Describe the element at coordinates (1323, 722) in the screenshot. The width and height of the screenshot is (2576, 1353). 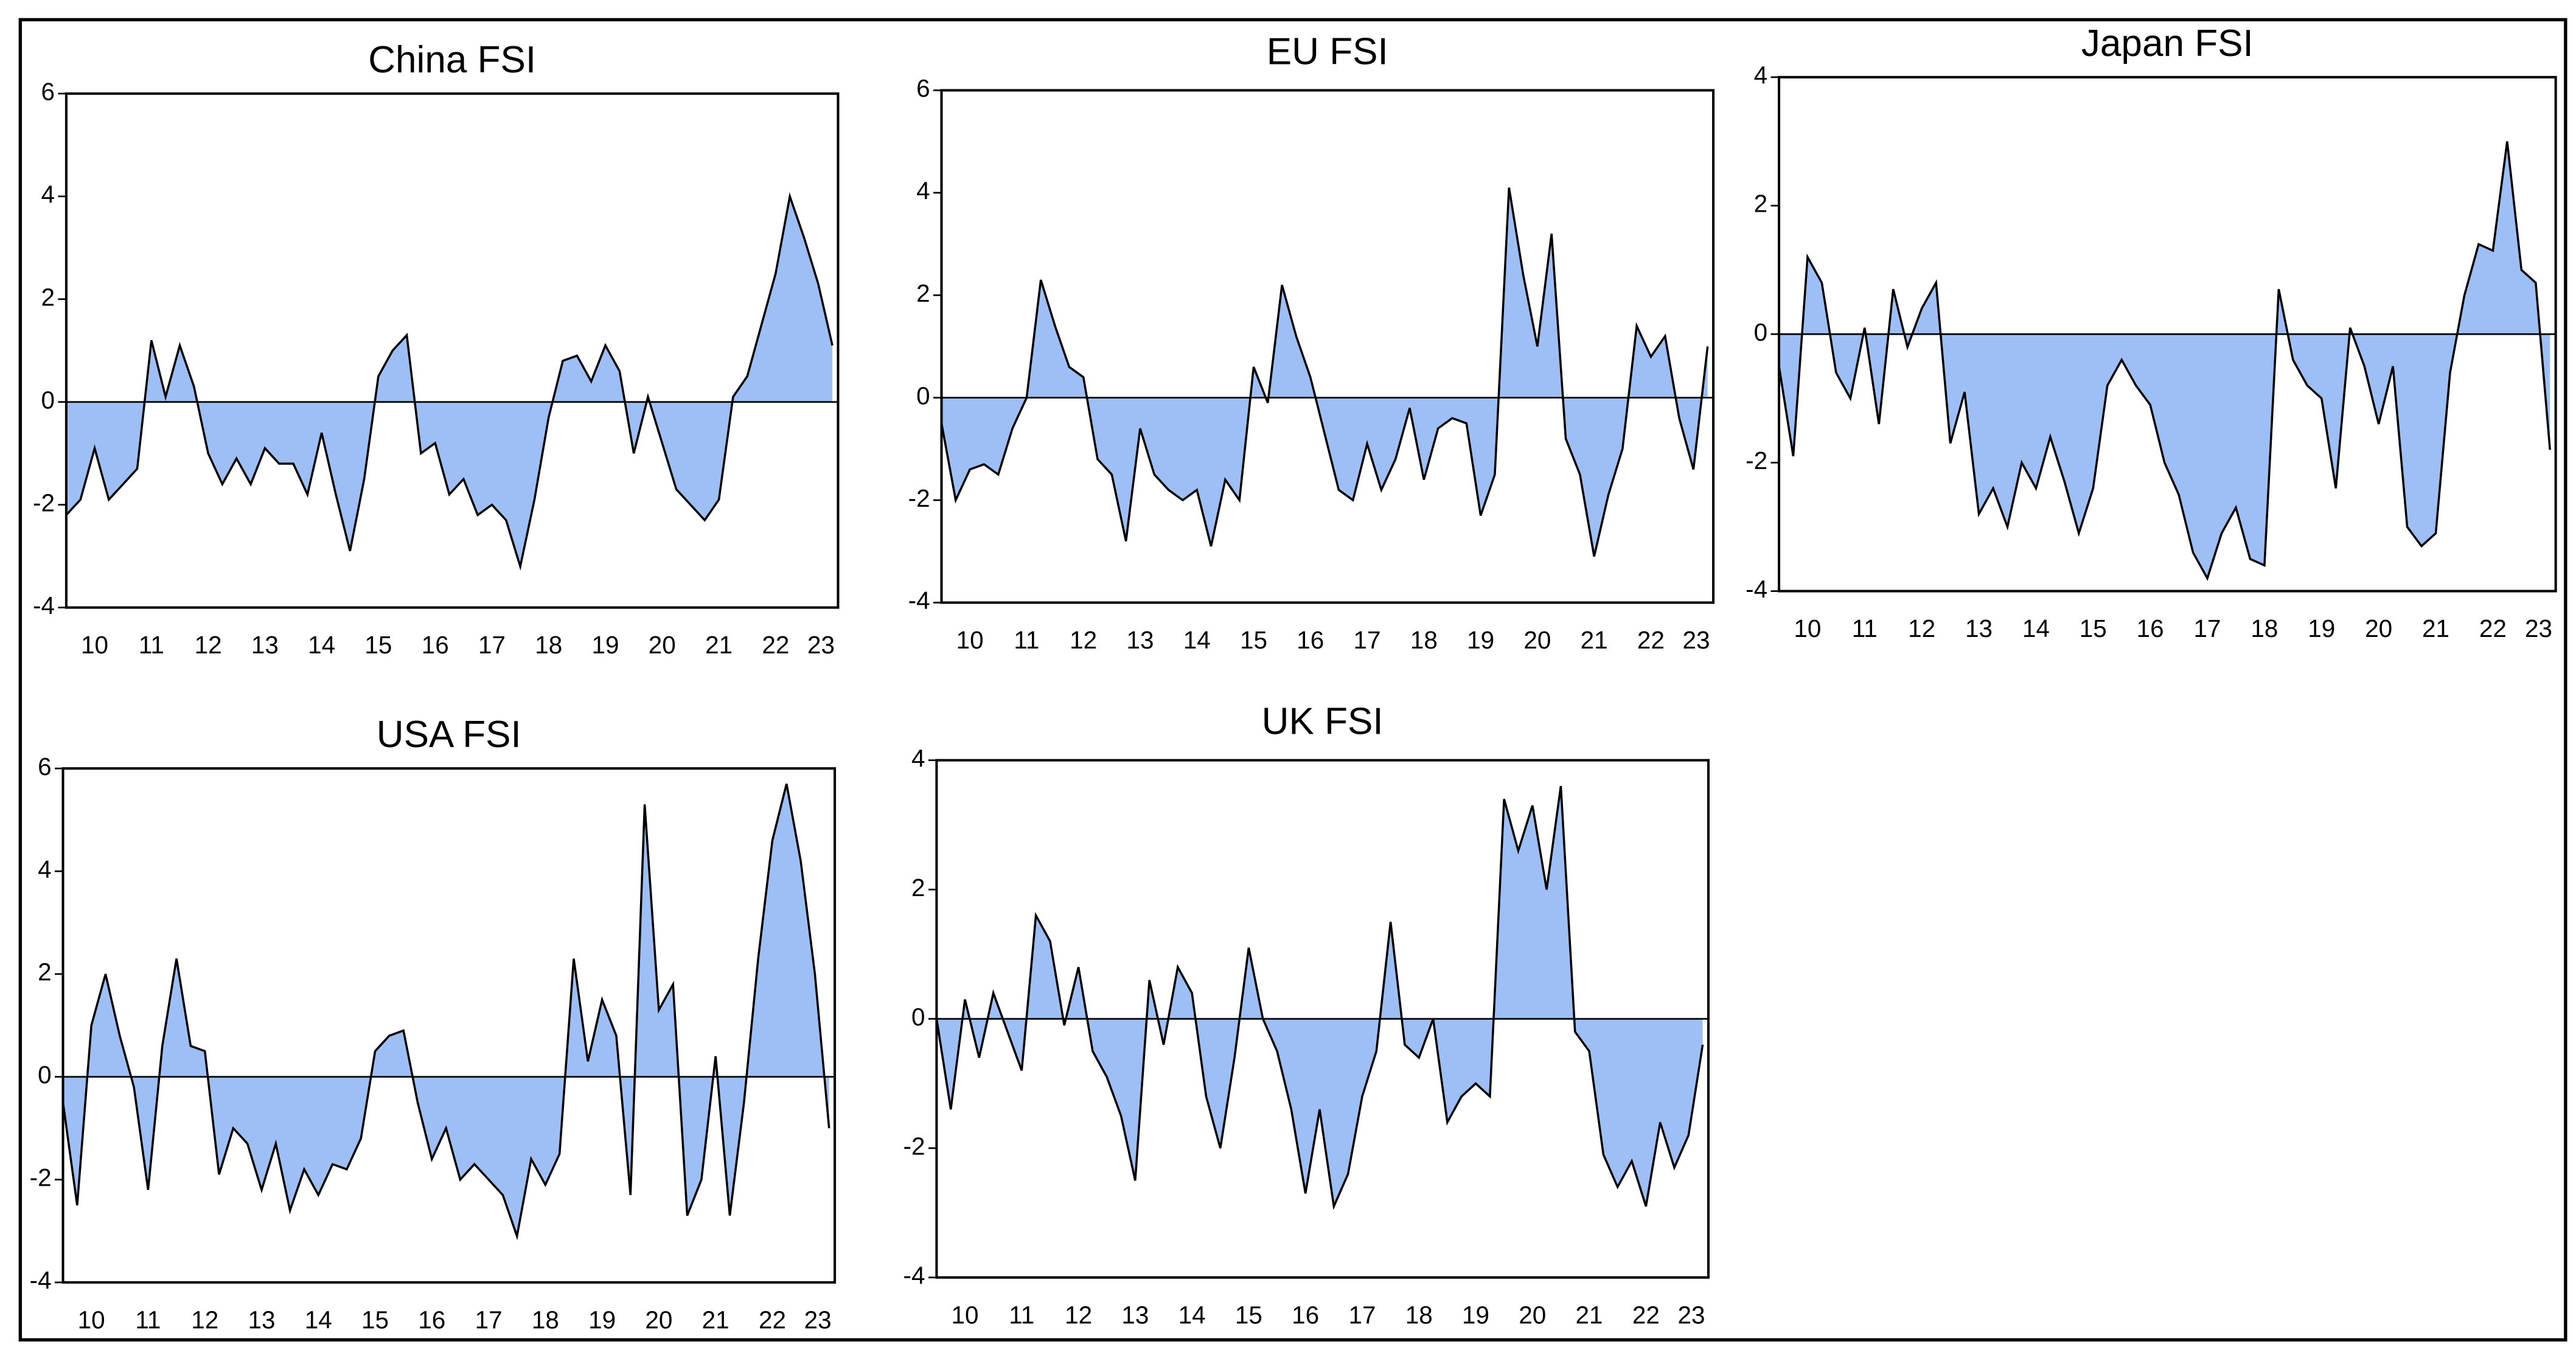
I see `chart-title: UK FSI` at that location.